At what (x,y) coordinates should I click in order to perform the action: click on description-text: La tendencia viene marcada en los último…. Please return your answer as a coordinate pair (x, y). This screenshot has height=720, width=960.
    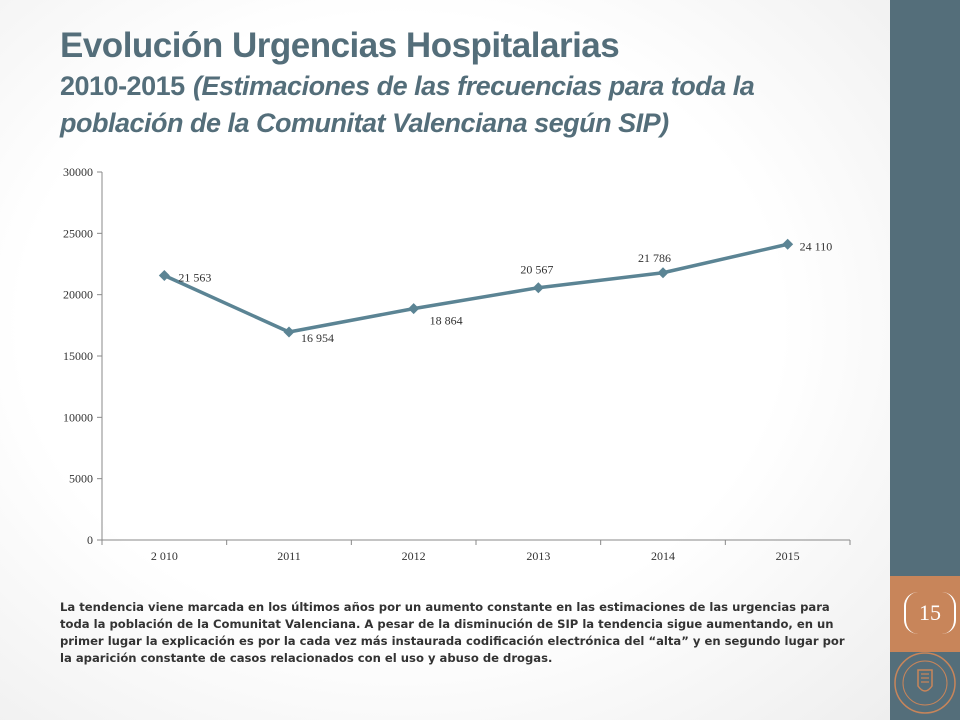
    Looking at the image, I should click on (452, 632).